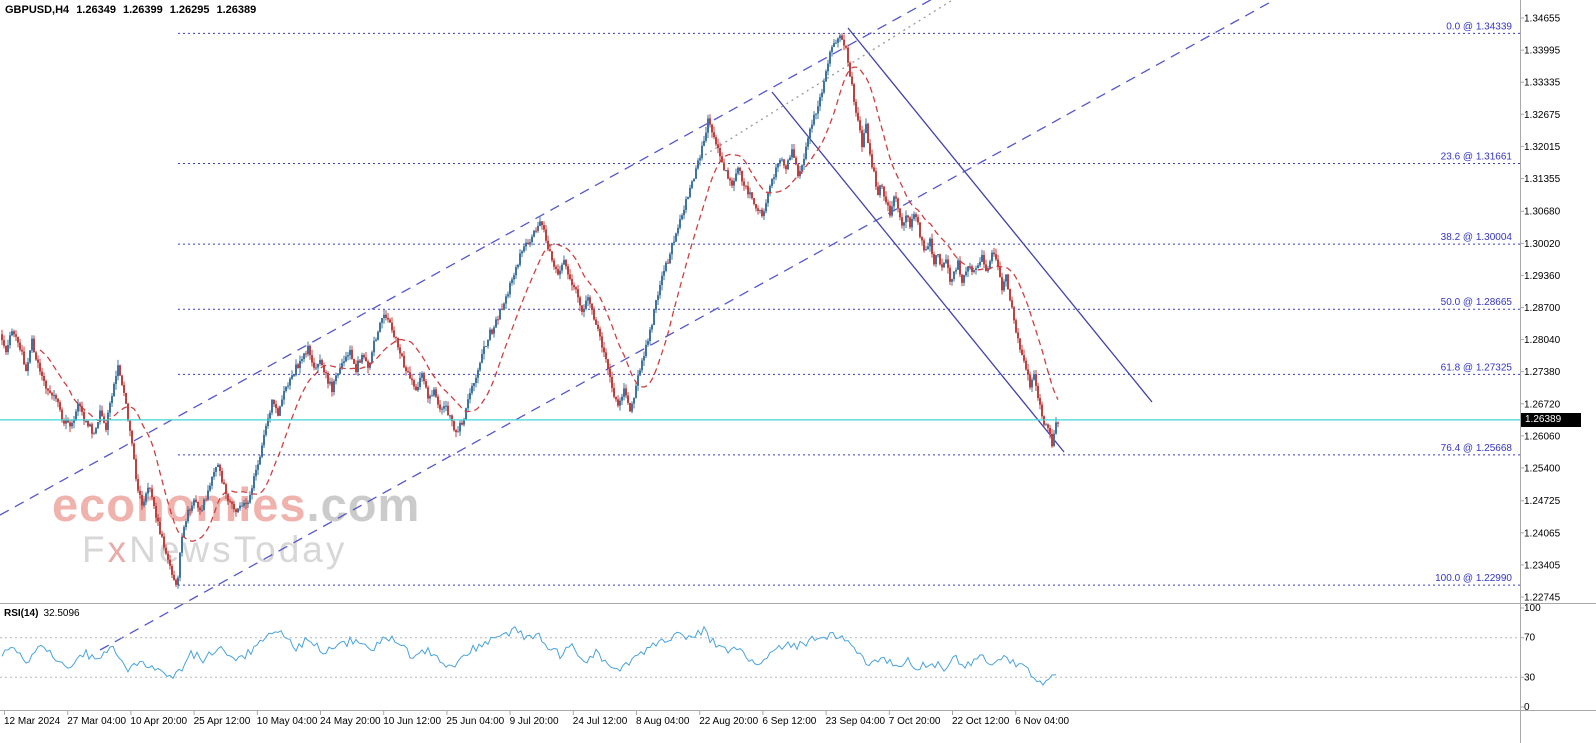 This screenshot has width=1596, height=743. Describe the element at coordinates (1477, 448) in the screenshot. I see `fib-label: 76.4 @ 1.25668` at that location.